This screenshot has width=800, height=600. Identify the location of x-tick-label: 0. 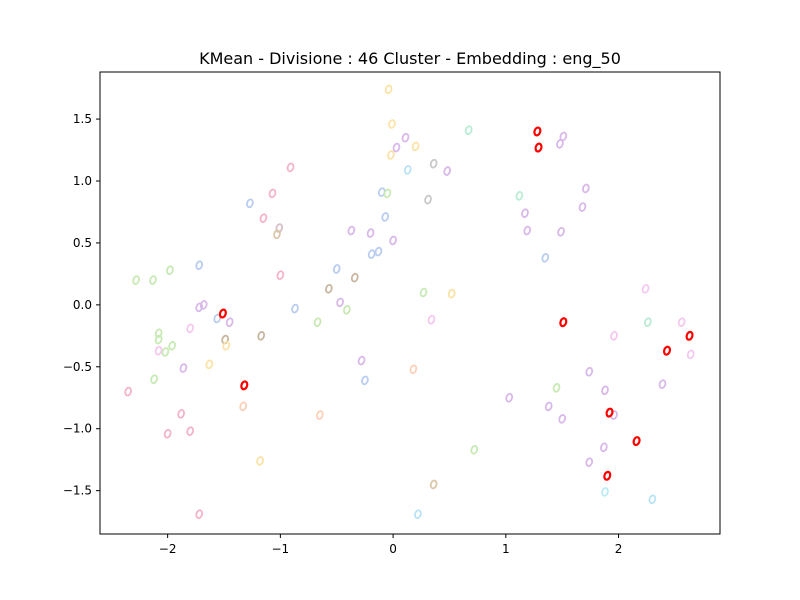
(393, 549).